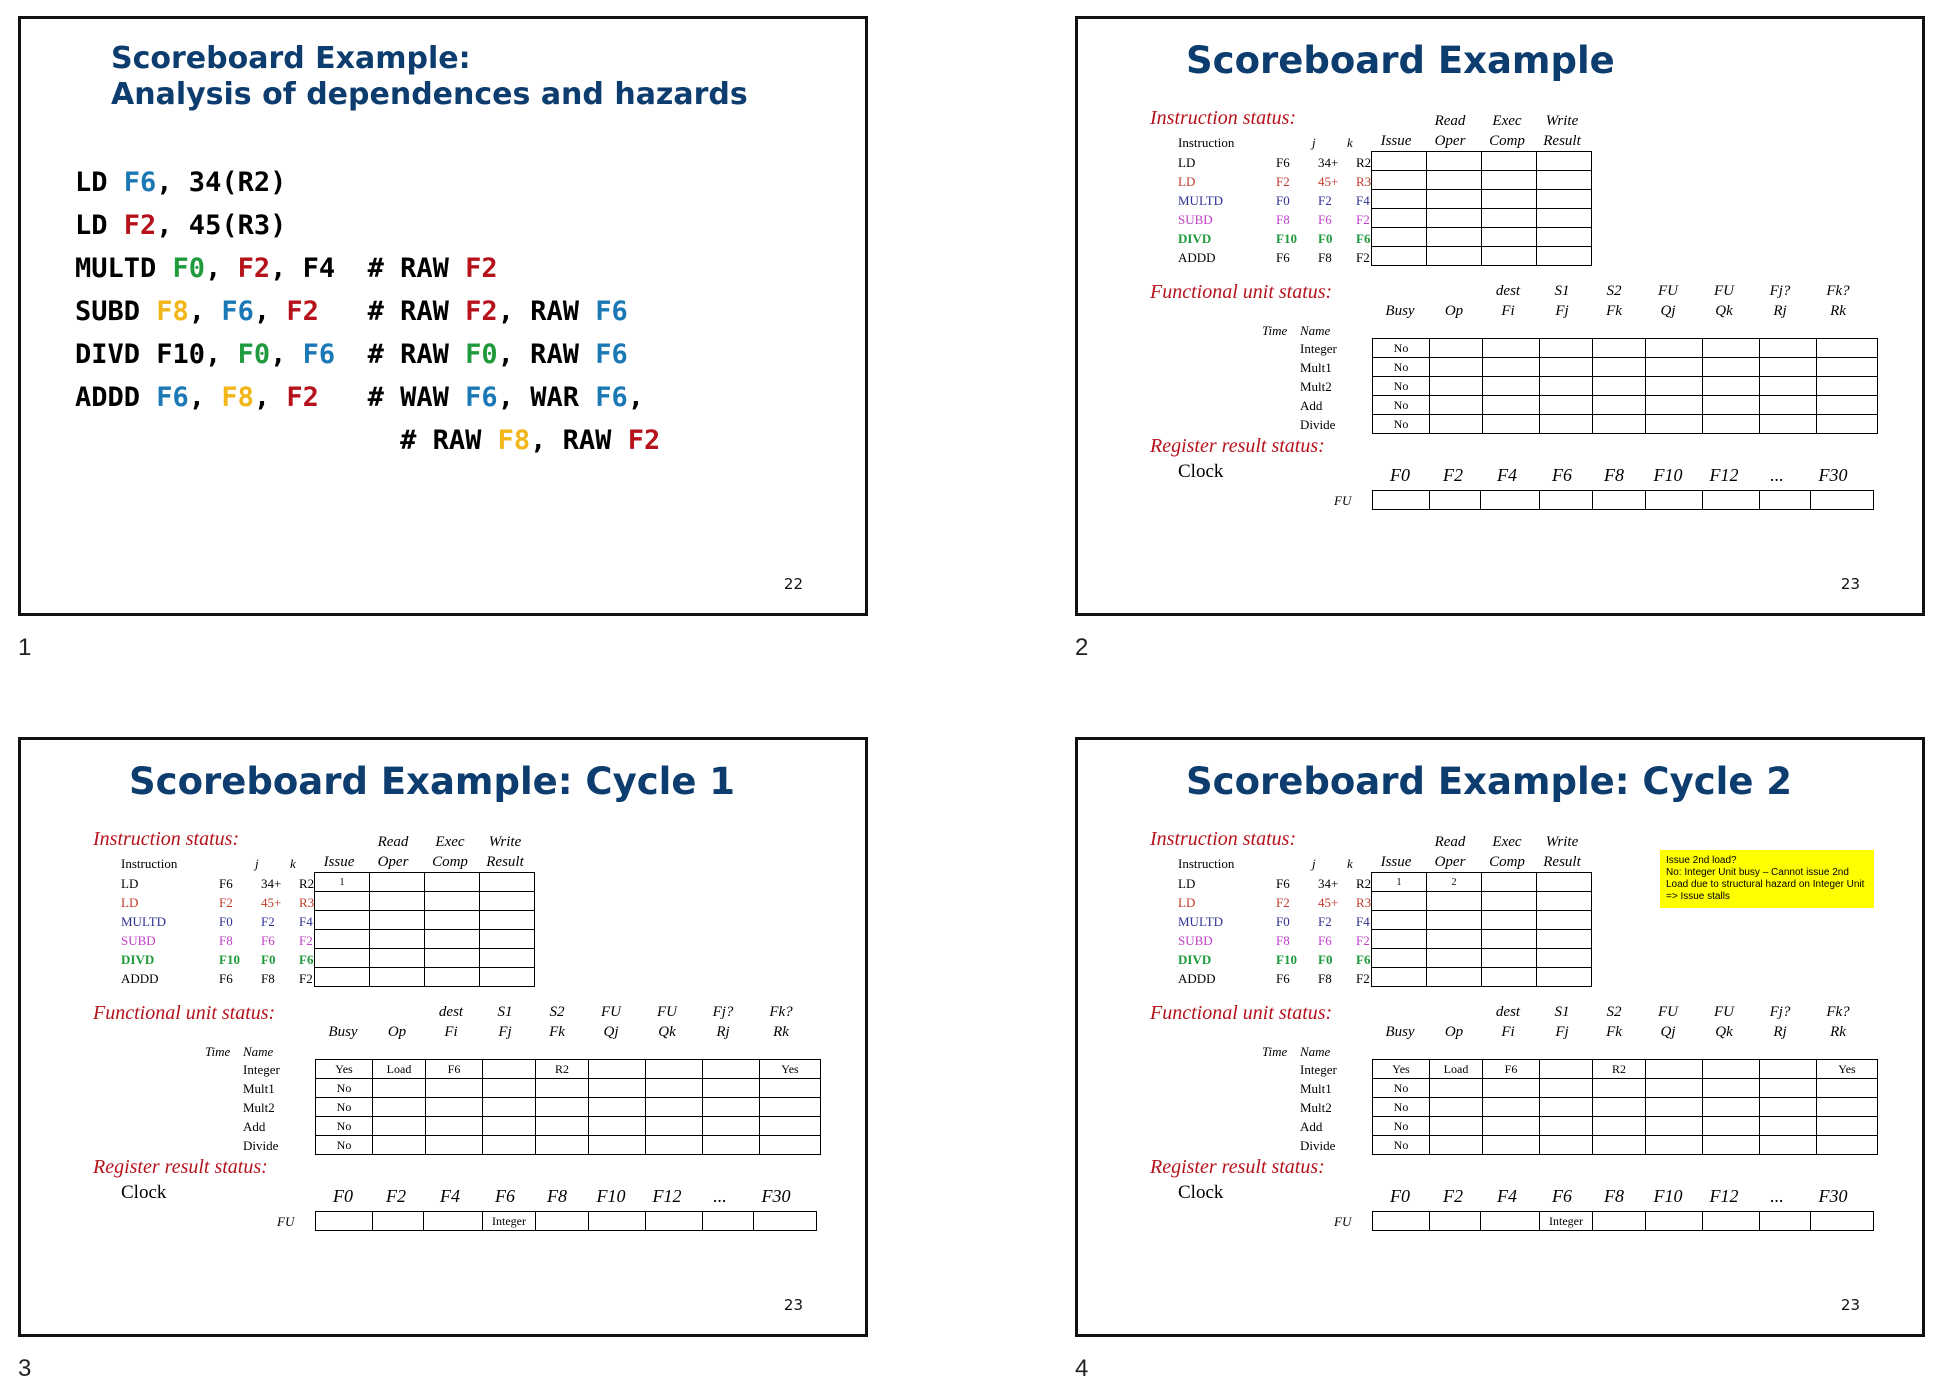 Image resolution: width=1946 pixels, height=1398 pixels. Describe the element at coordinates (1507, 475) in the screenshot. I see `reg-header: F4` at that location.